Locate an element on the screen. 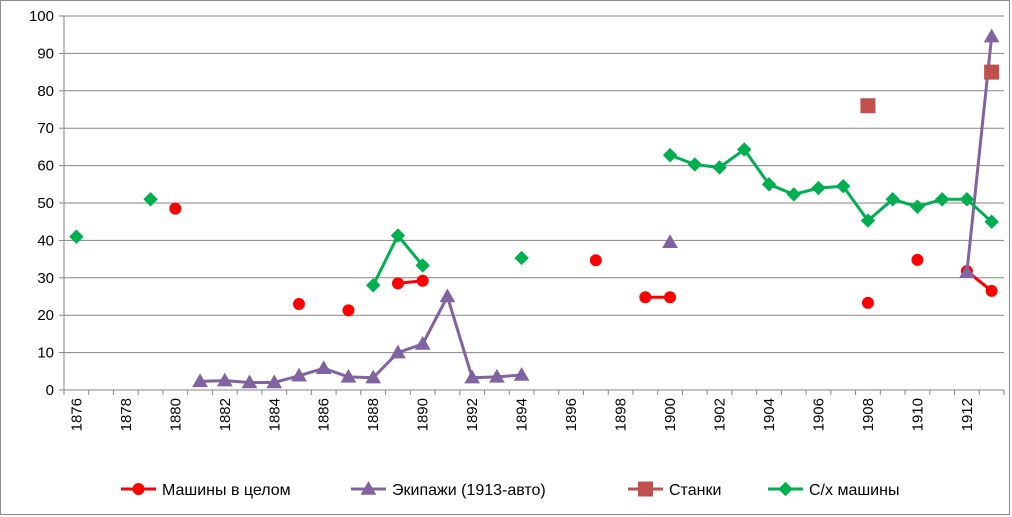 This screenshot has width=1012, height=517. y-tick-label: 20 is located at coordinates (45, 315).